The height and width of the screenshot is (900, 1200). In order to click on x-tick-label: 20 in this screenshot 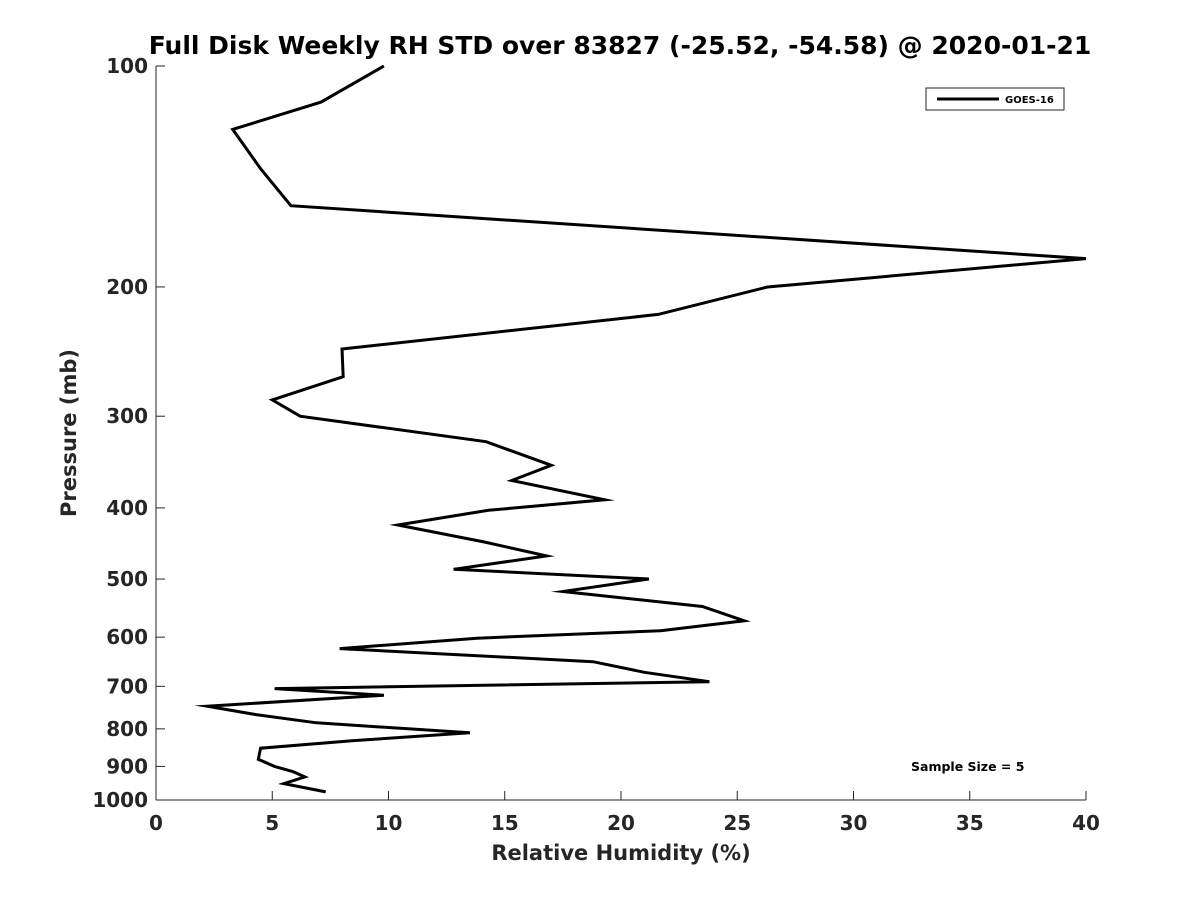, I will do `click(621, 823)`.